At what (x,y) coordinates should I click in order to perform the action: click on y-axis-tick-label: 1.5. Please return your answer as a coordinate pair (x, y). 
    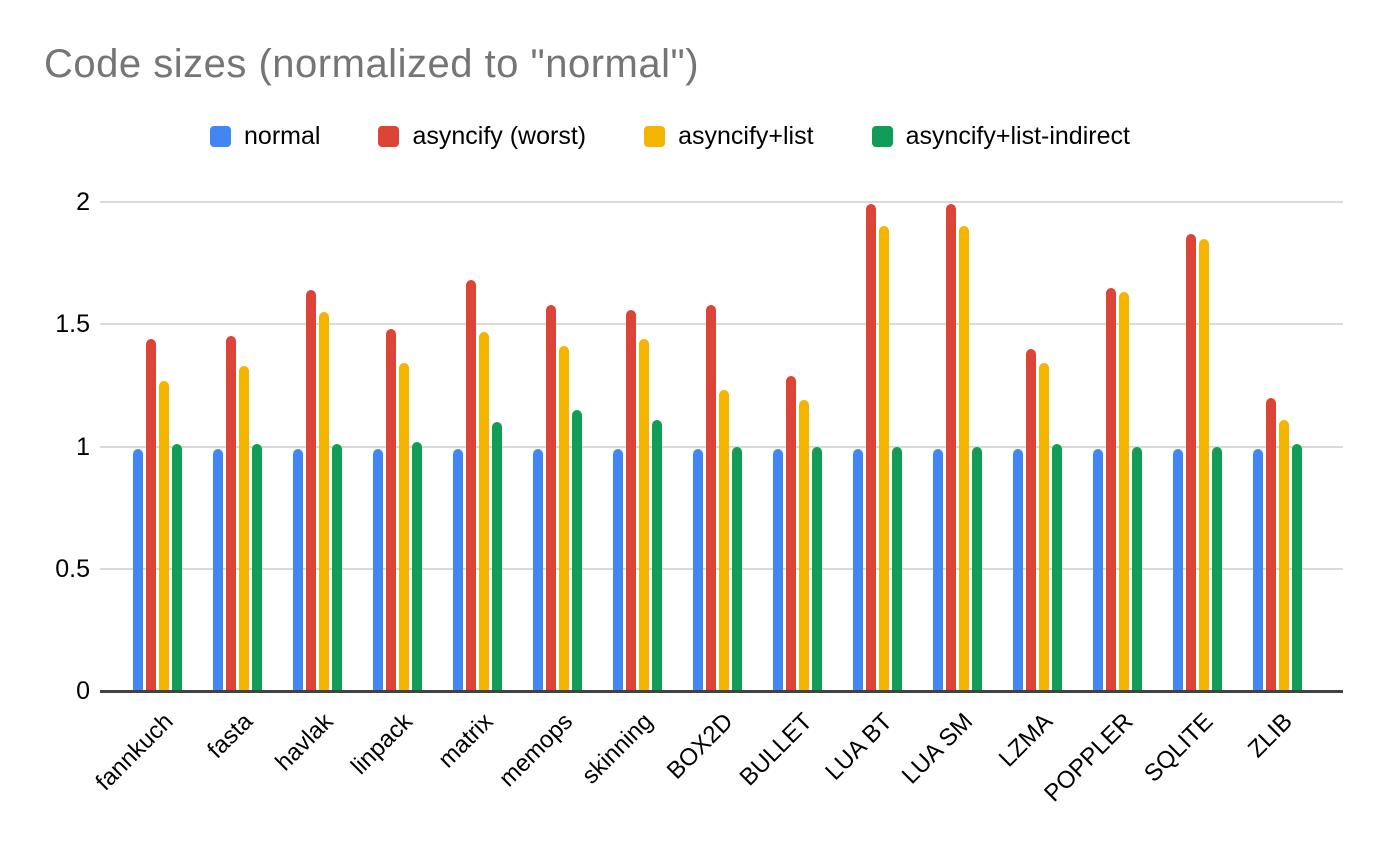
    Looking at the image, I should click on (72, 324).